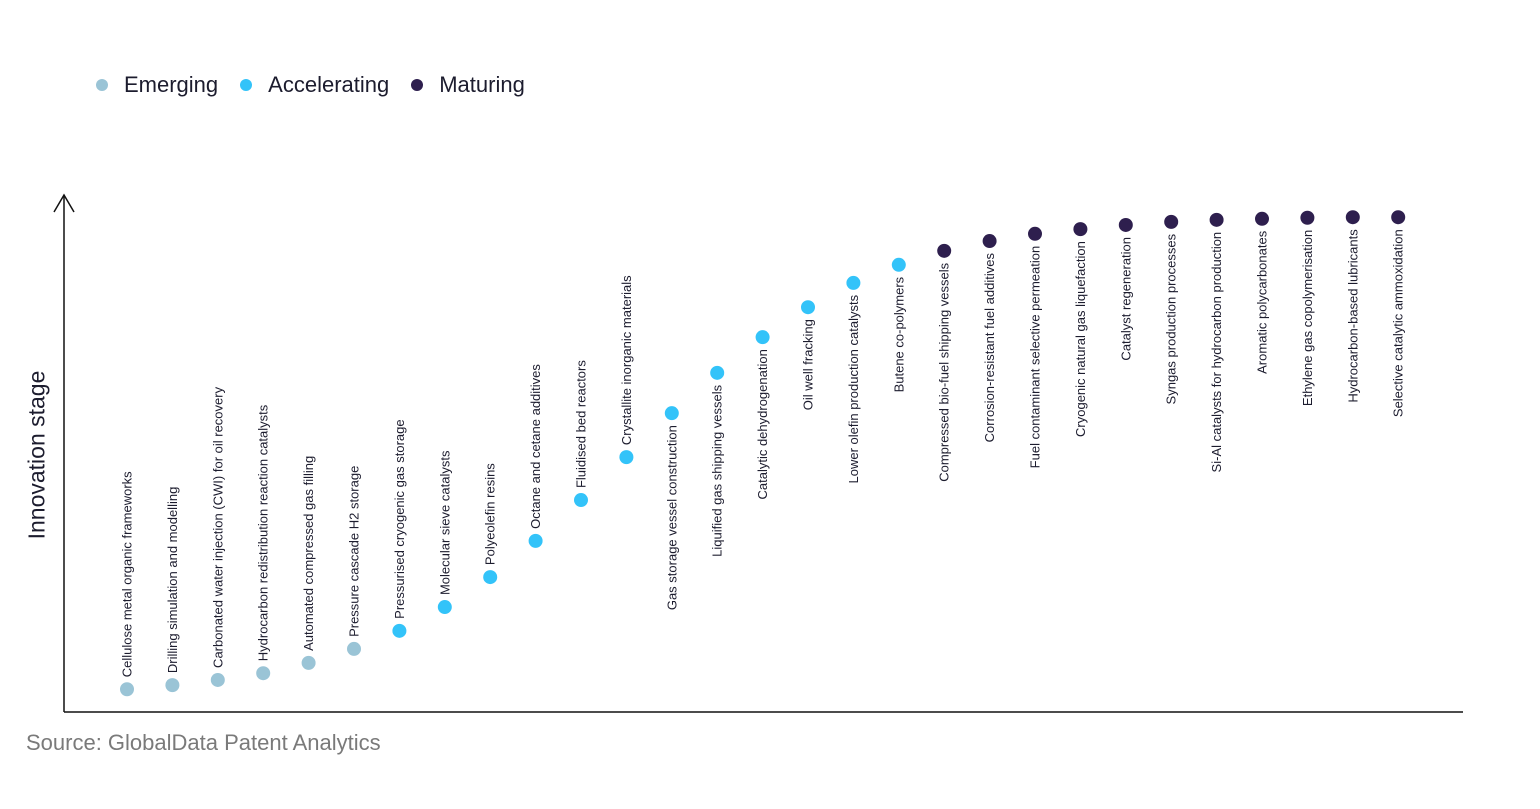 This screenshot has height=809, width=1540. Describe the element at coordinates (1307, 318) in the screenshot. I see `point-label: Ethylene gas copolymerisation` at that location.